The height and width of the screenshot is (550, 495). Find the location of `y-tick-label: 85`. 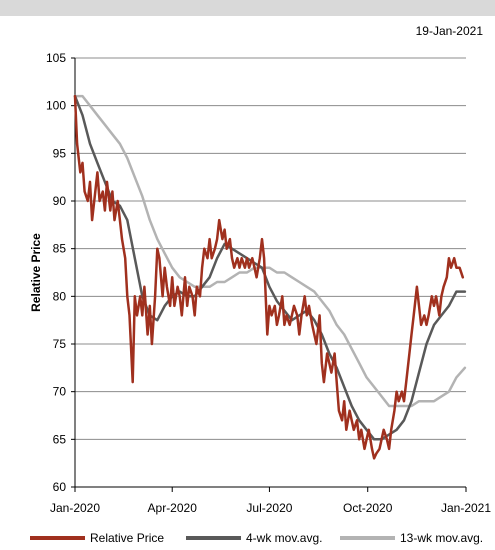

y-tick-label: 85 is located at coordinates (60, 249).